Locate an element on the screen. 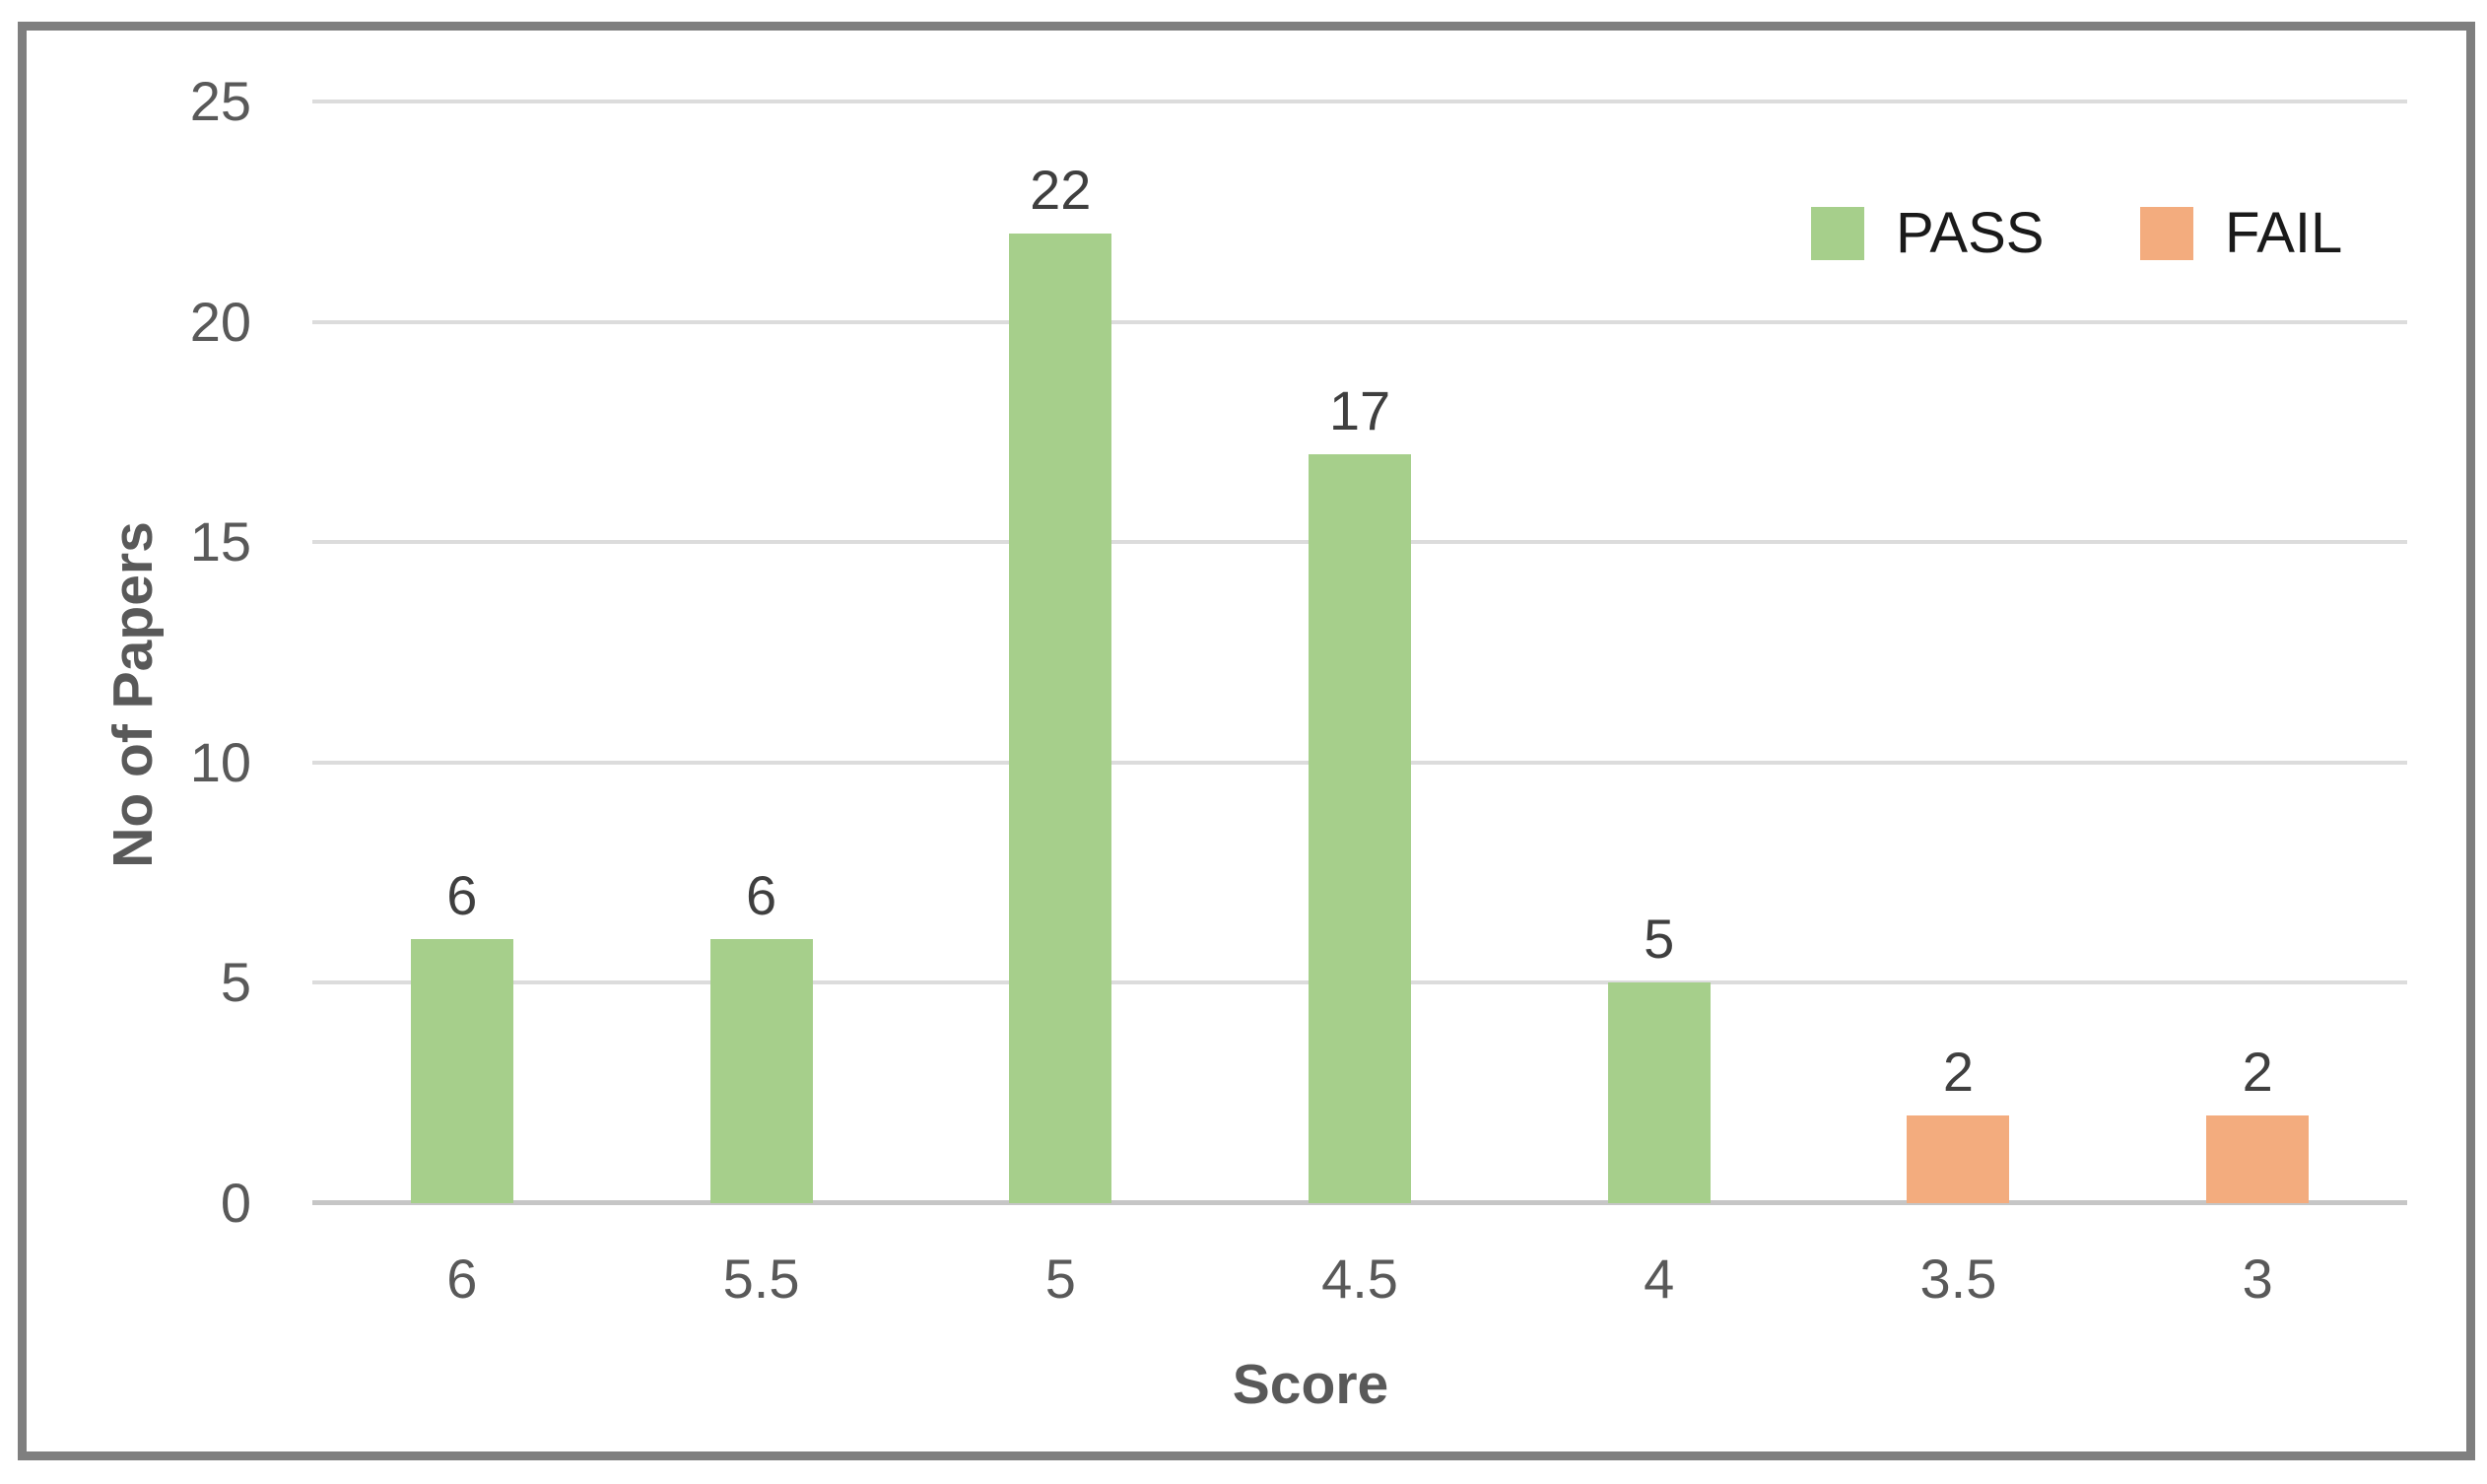 This screenshot has height=1484, width=2487. y-tick-label-25: 25 is located at coordinates (220, 101).